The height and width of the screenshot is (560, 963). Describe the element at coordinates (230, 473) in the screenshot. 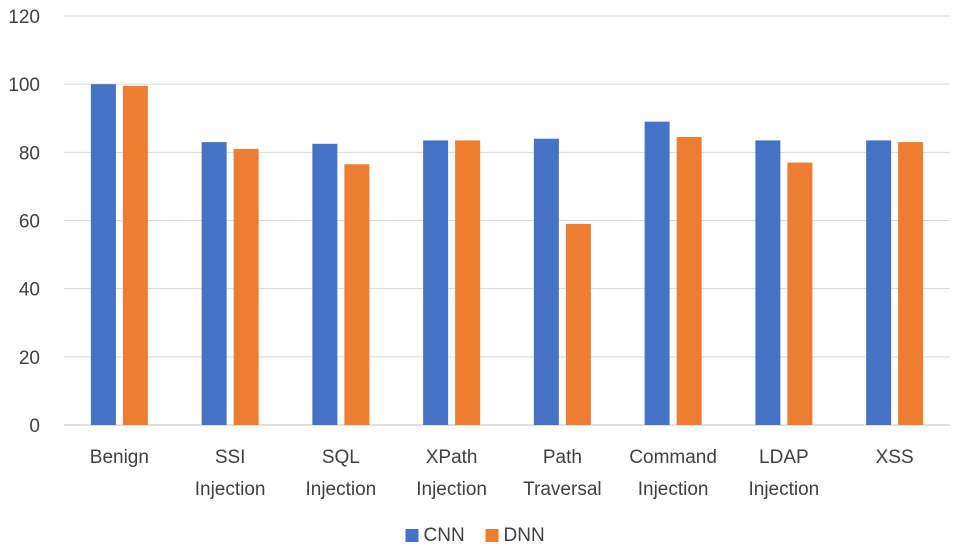

I see `x-category-label: SSI Injection` at that location.